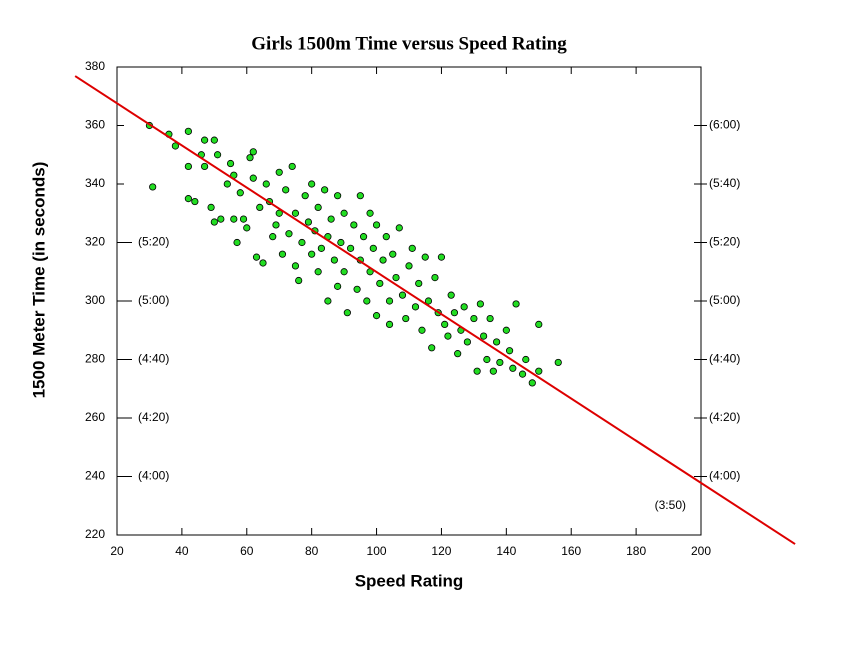 The height and width of the screenshot is (662, 850). Describe the element at coordinates (95, 300) in the screenshot. I see `y-tick-label: 300` at that location.